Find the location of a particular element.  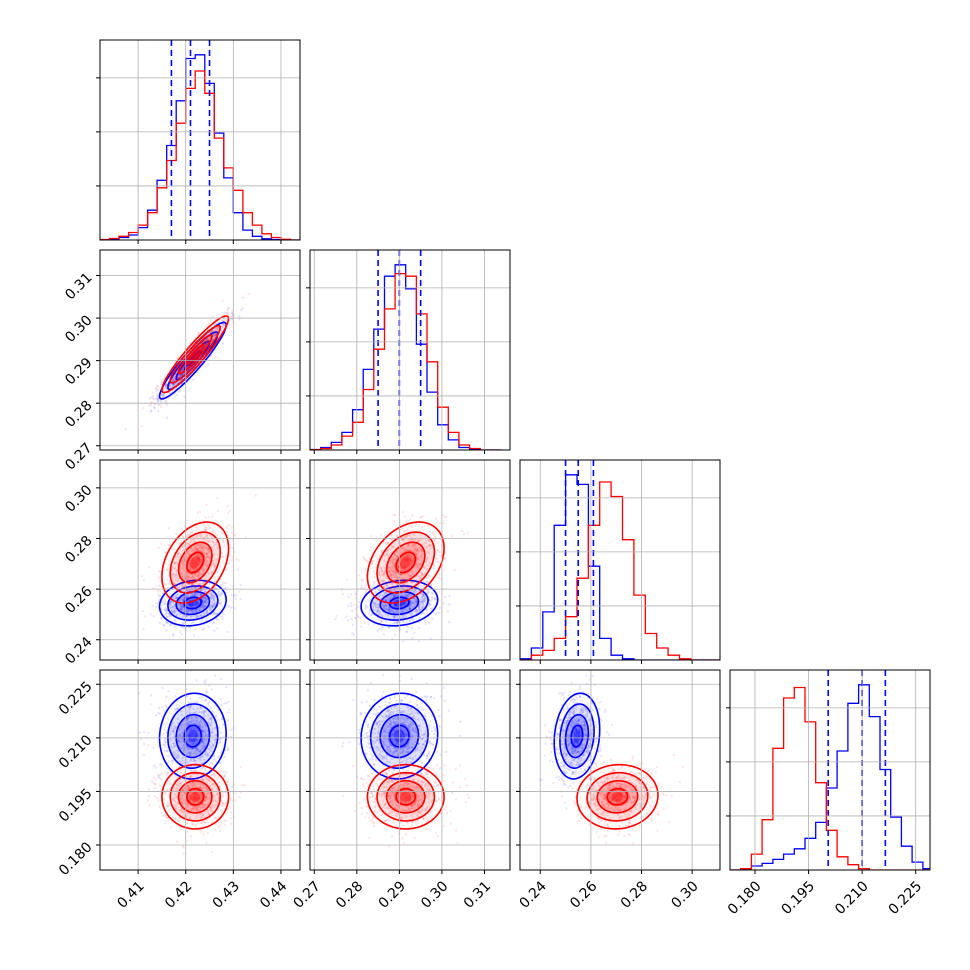

contour-line is located at coordinates (195, 562).